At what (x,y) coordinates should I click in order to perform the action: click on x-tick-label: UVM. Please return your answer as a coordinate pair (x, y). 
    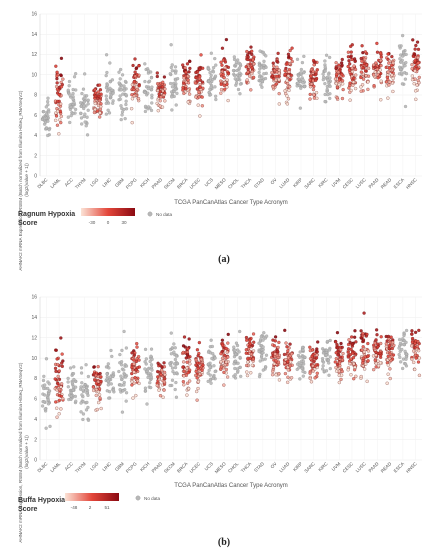
    Looking at the image, I should click on (336, 182).